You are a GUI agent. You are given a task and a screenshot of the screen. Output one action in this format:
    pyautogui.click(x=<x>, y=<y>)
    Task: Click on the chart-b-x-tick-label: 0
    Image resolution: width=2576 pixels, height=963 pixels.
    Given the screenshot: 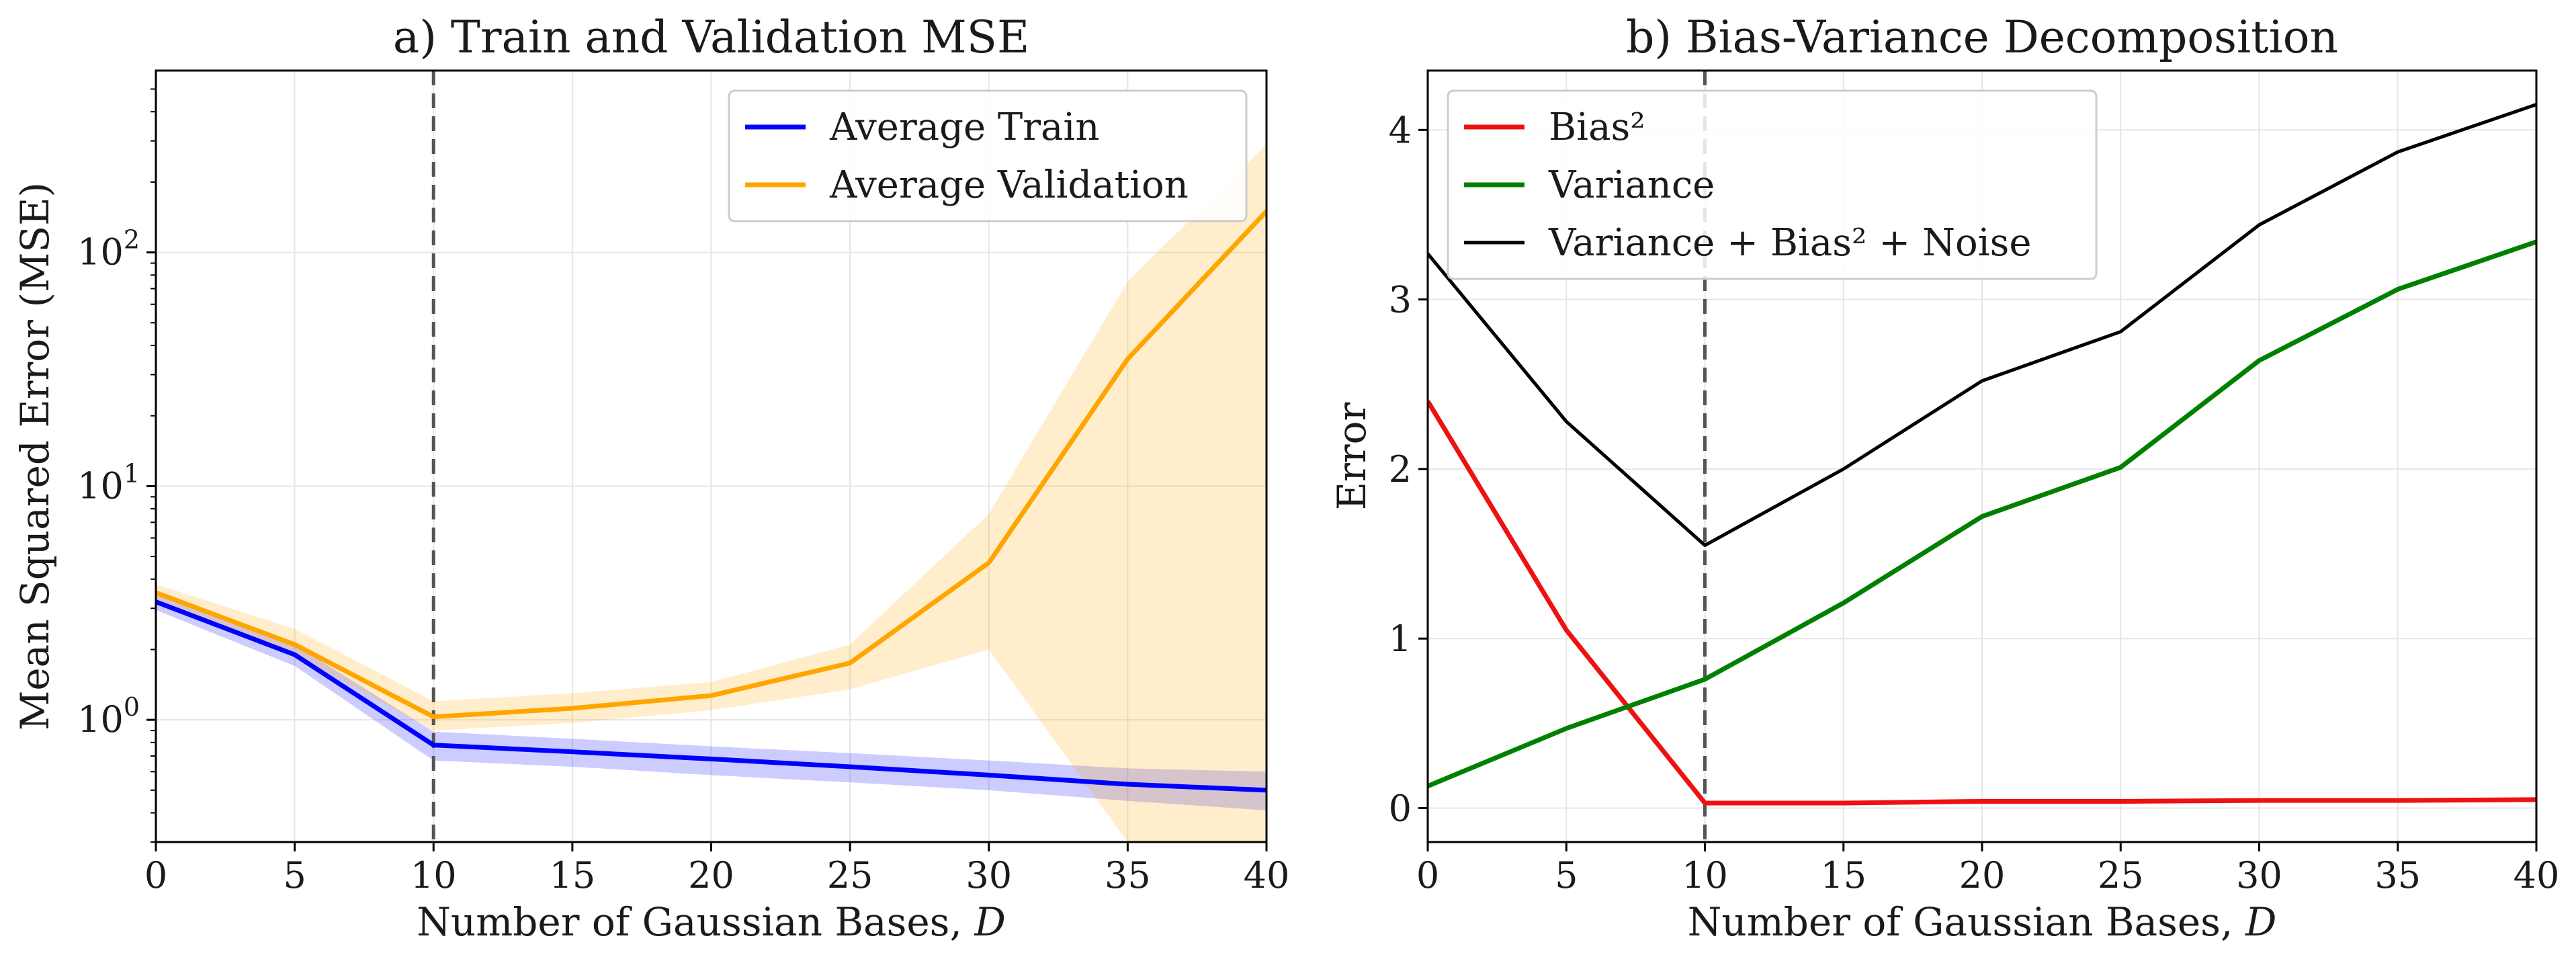 What is the action you would take?
    pyautogui.click(x=1427, y=875)
    